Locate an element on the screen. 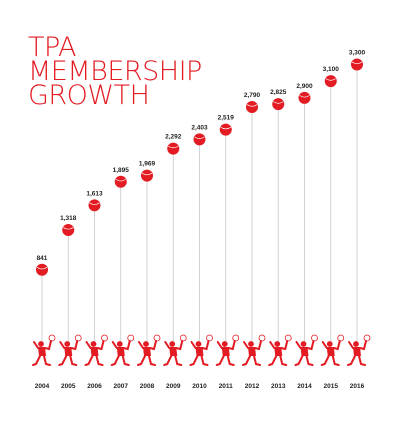  chart-title: GROWTH is located at coordinates (88, 95).